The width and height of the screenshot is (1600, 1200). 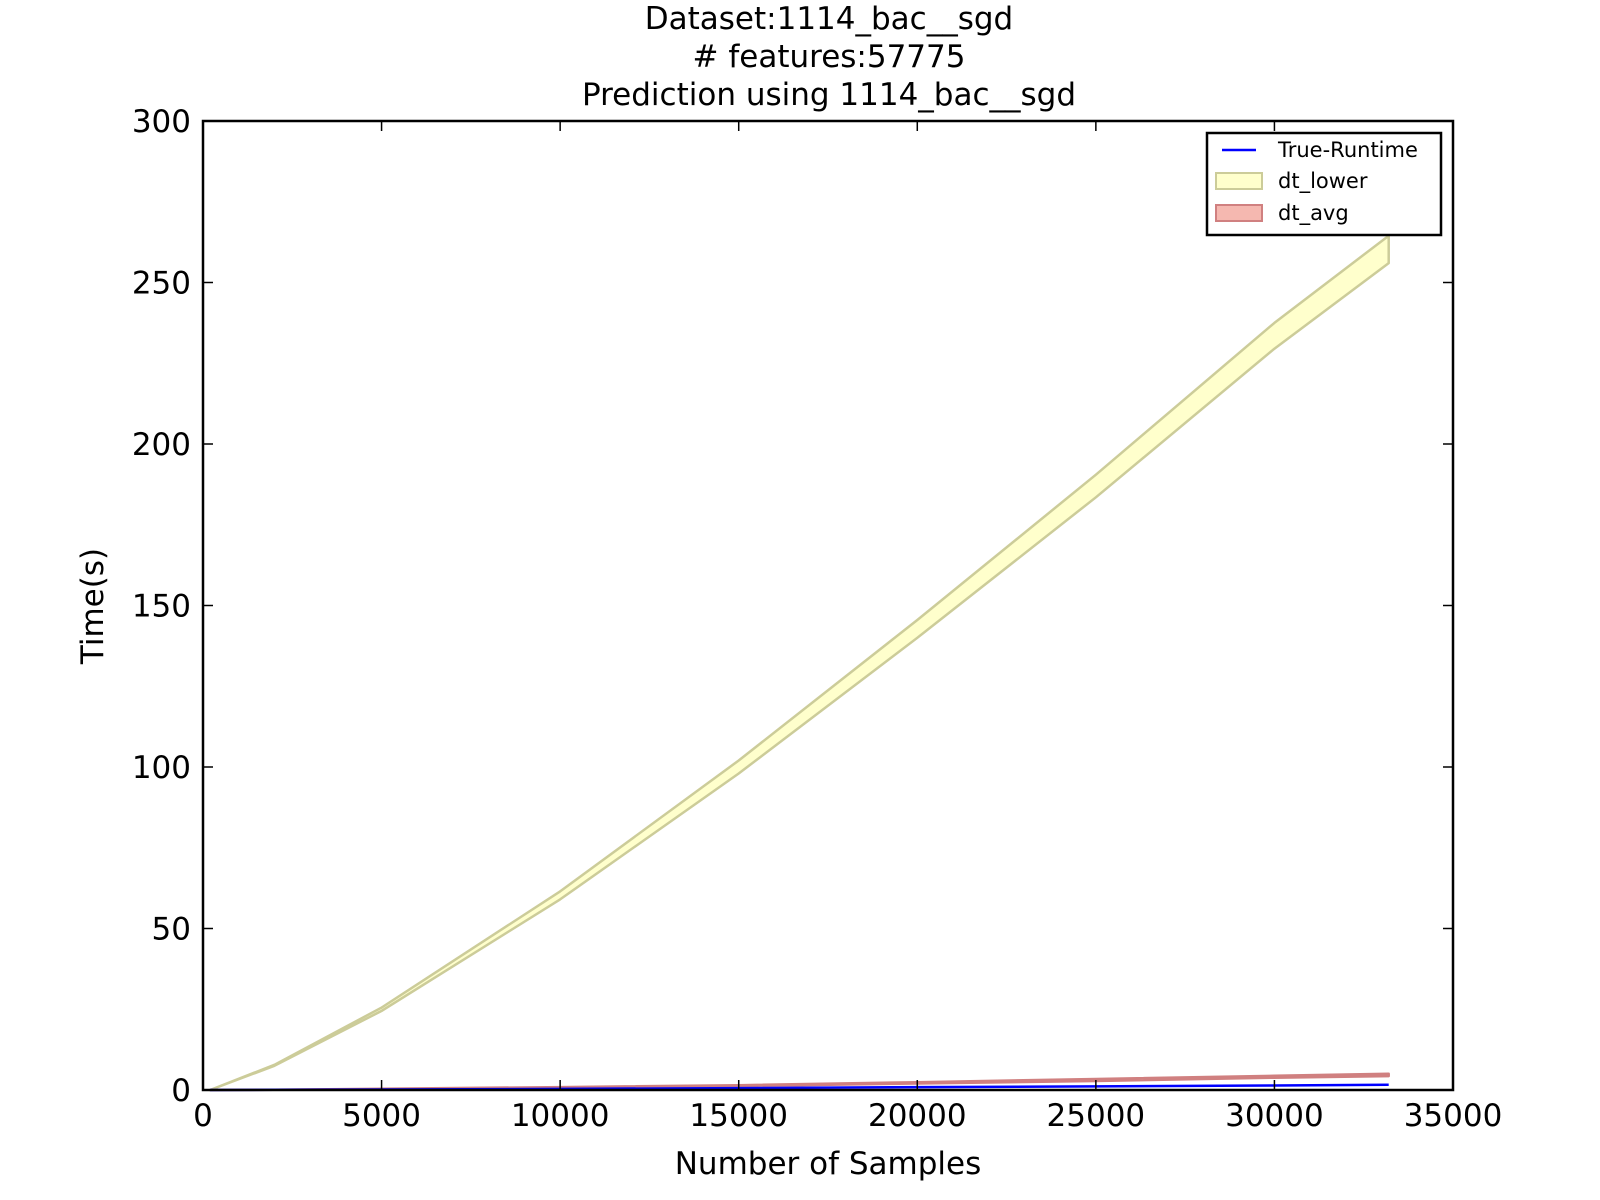 What do you see at coordinates (1313, 213) in the screenshot?
I see `legend-label-dt-avg: dt_avg` at bounding box center [1313, 213].